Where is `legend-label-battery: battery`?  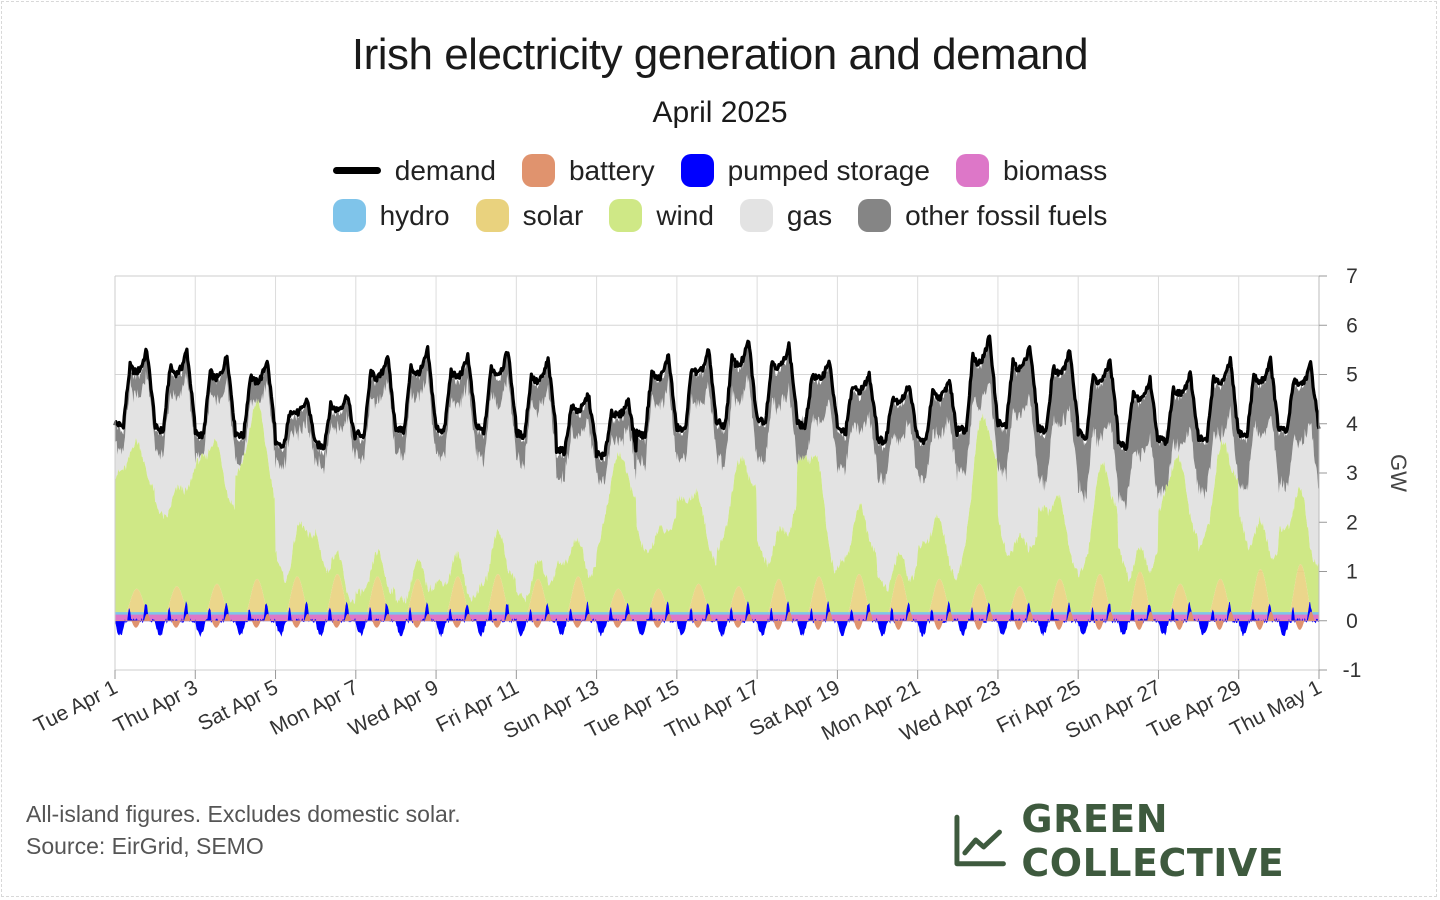
legend-label-battery: battery is located at coordinates (611, 170).